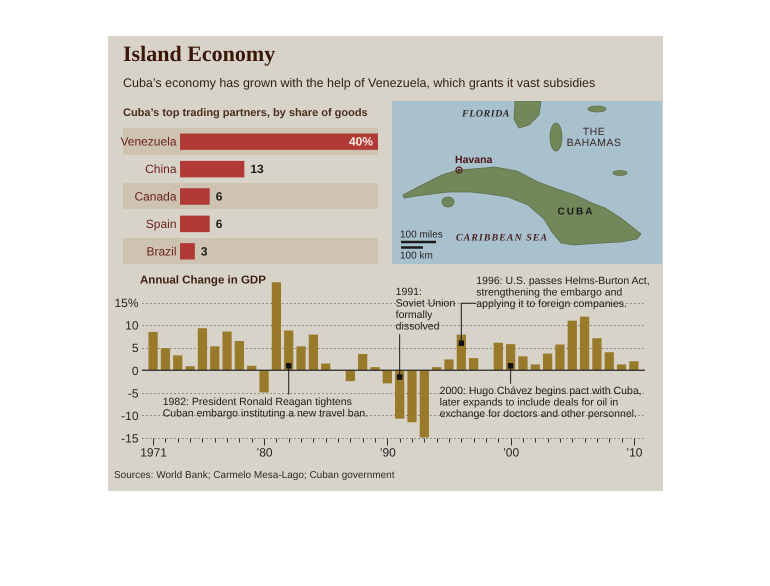  I want to click on source-note: Sources: World Bank; Carmelo Mesa-Lago; Cuban government, so click(254, 475).